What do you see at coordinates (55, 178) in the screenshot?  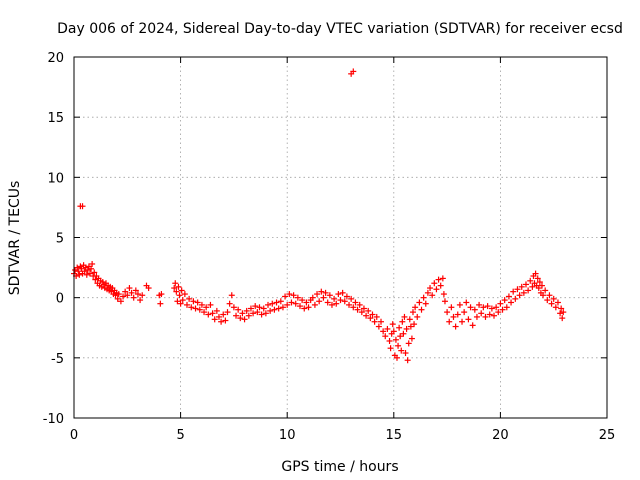 I see `y-tick-label: 10` at bounding box center [55, 178].